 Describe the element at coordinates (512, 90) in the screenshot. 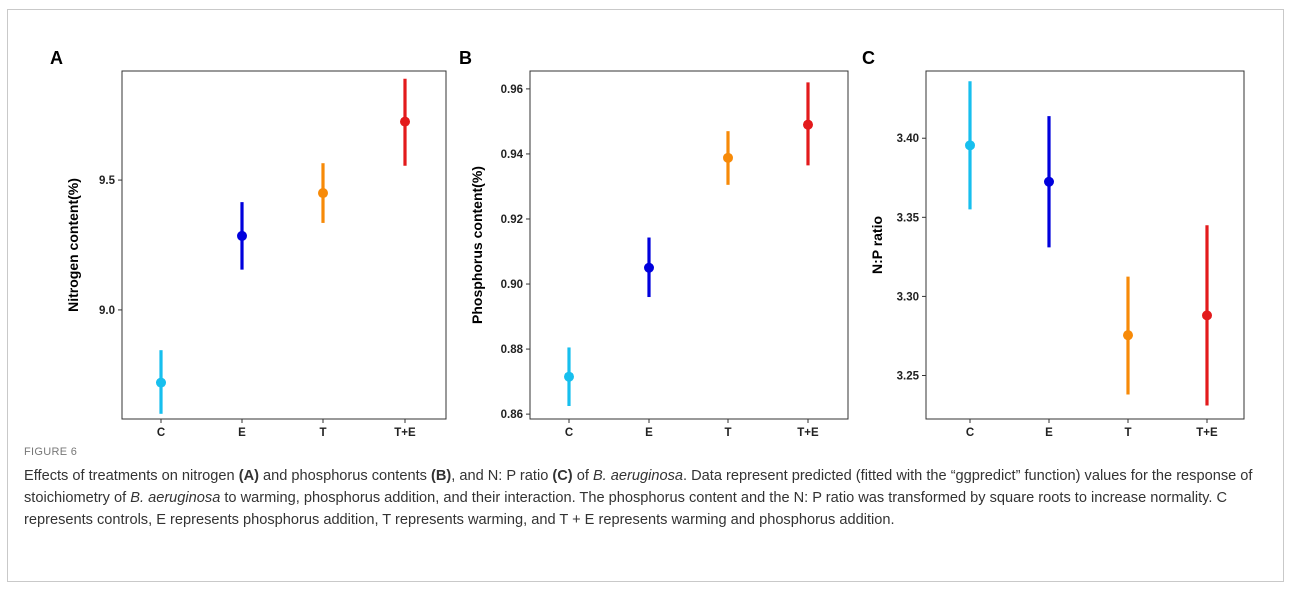

I see `y-tick-label: 0.96` at that location.